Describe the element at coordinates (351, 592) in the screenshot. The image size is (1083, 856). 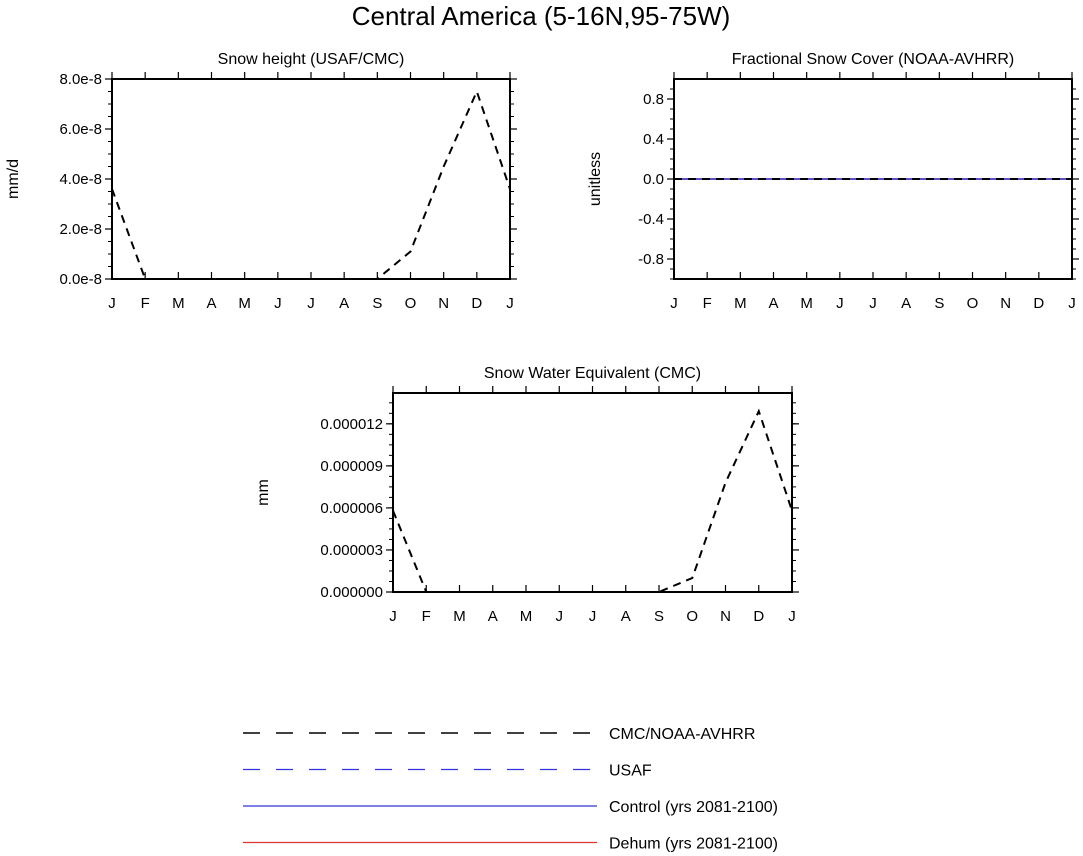
I see `y-tick-label: 0.000000` at that location.